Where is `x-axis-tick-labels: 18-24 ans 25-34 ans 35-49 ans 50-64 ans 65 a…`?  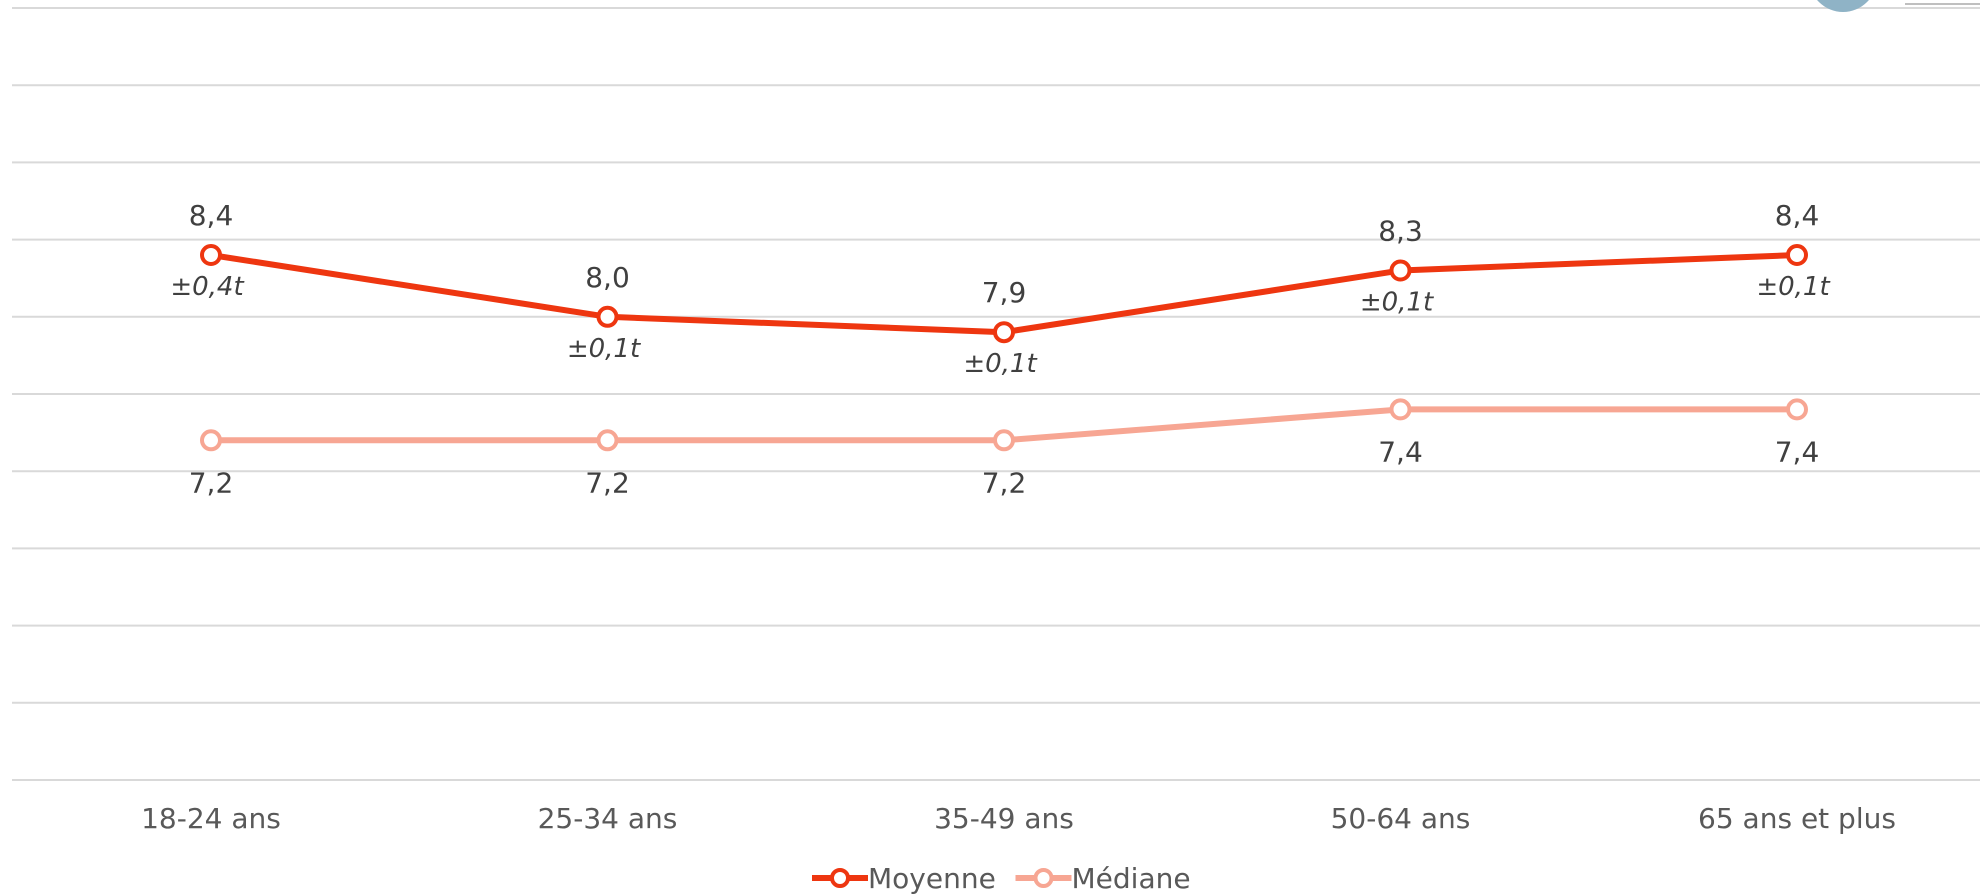
x-axis-tick-labels: 18-24 ans 25-34 ans 35-49 ans 50-64 ans 65 a… is located at coordinates (1018, 818).